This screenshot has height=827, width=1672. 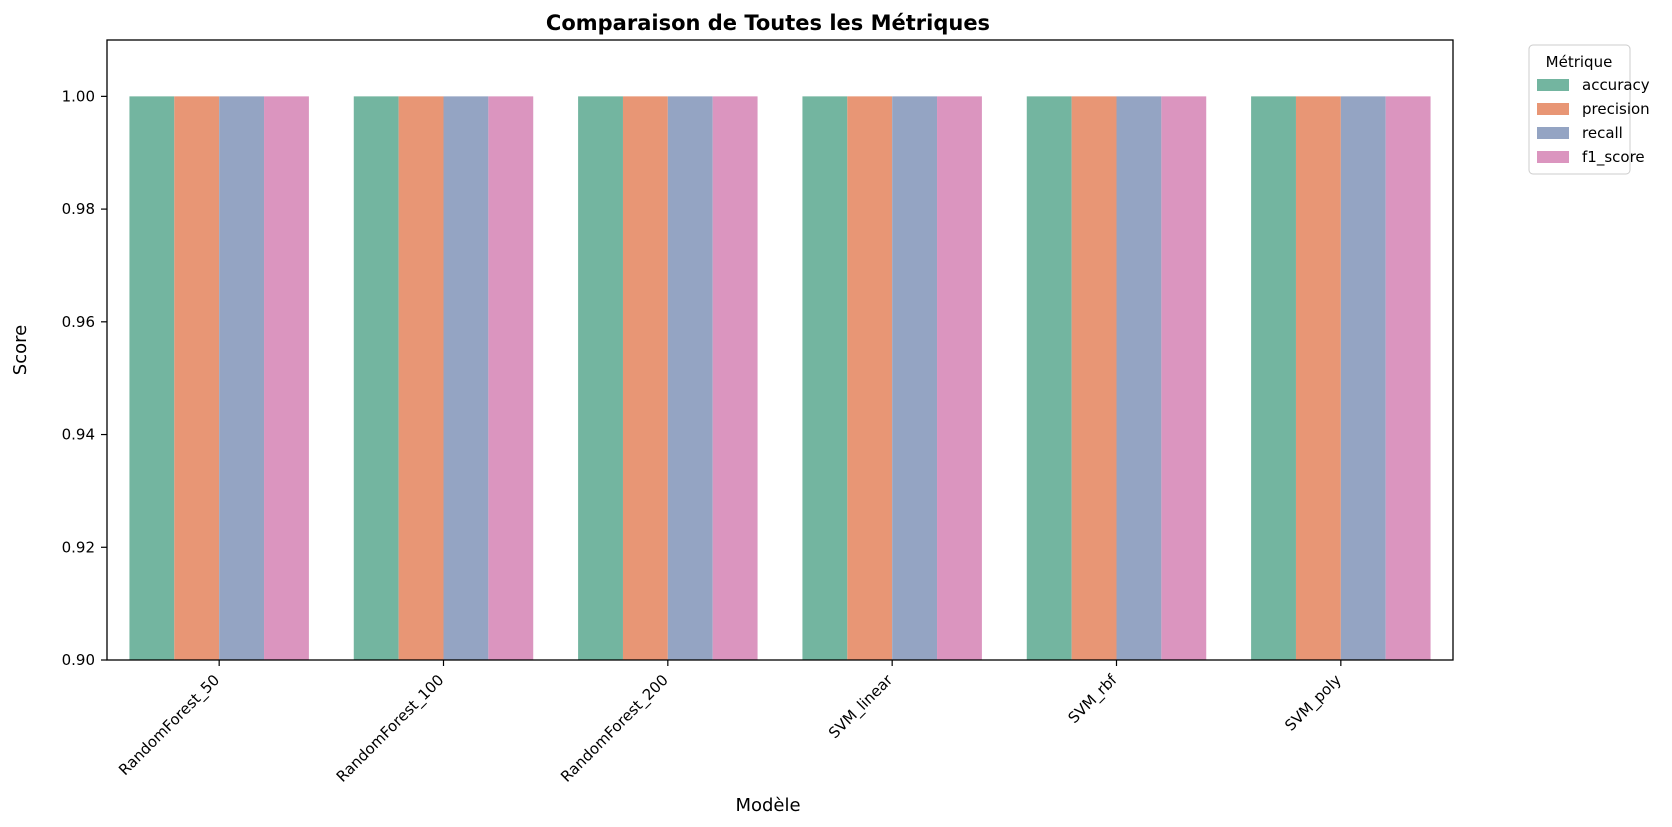 I want to click on x-tick-label: SVM_rbf, so click(x=1092, y=698).